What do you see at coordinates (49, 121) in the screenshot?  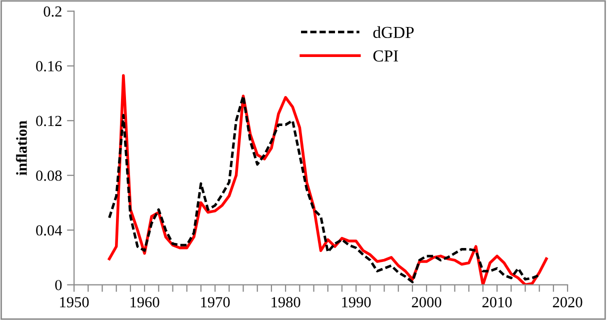 I see `y-tick-label: 0.12` at bounding box center [49, 121].